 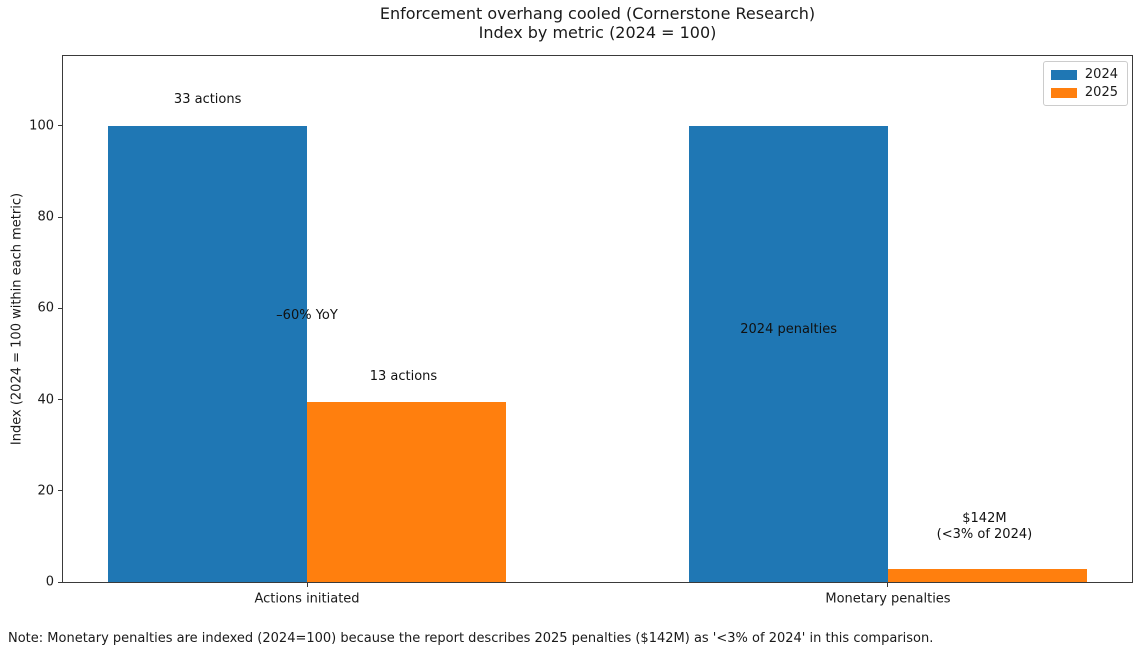 What do you see at coordinates (41, 126) in the screenshot?
I see `y-tick-label: 100` at bounding box center [41, 126].